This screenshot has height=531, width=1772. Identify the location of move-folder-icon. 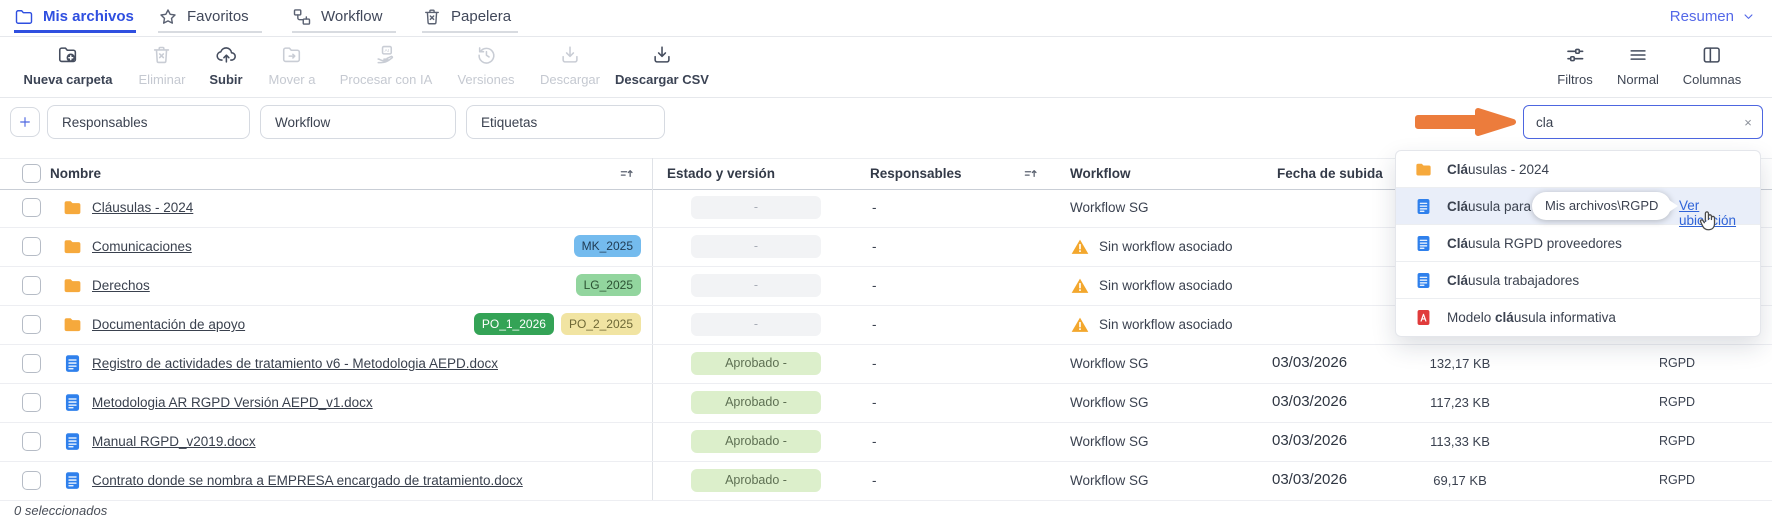
(292, 55).